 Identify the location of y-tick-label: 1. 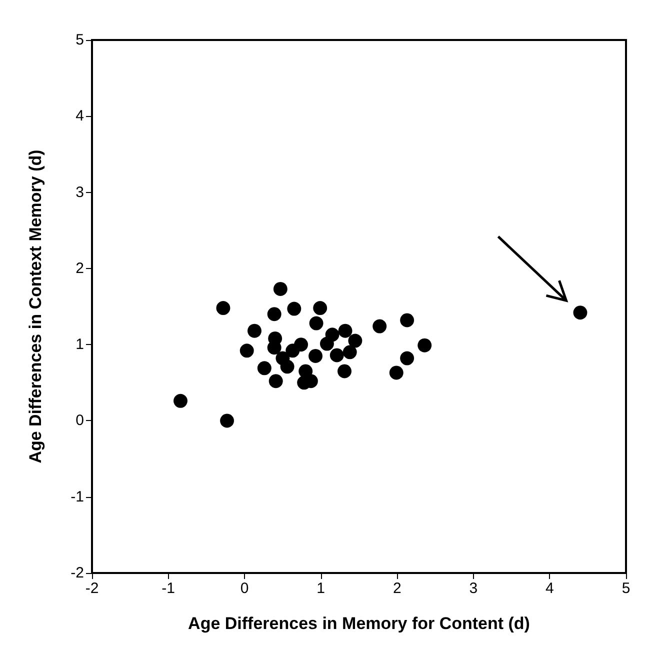
(80, 345).